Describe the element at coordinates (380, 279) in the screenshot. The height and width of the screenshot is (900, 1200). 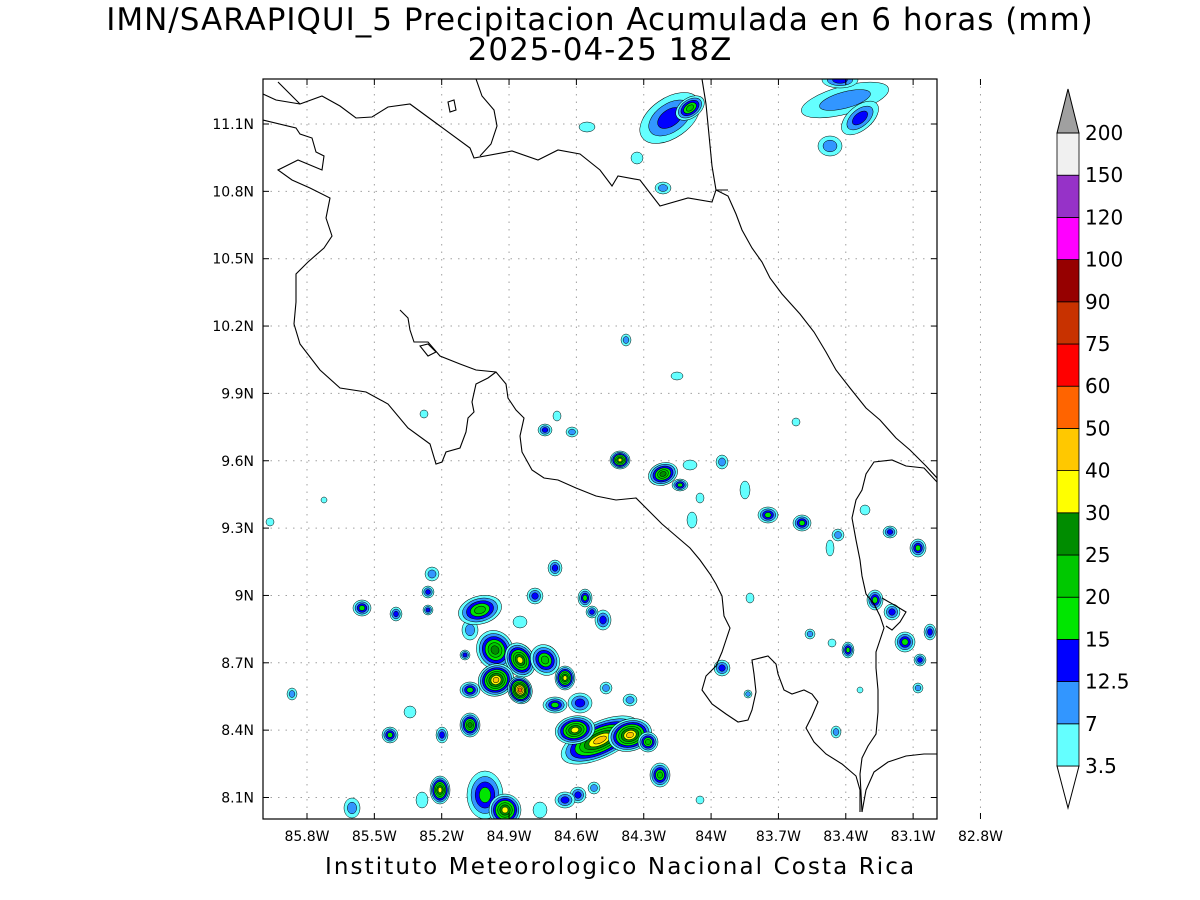
I see `nicoya-north-coast` at that location.